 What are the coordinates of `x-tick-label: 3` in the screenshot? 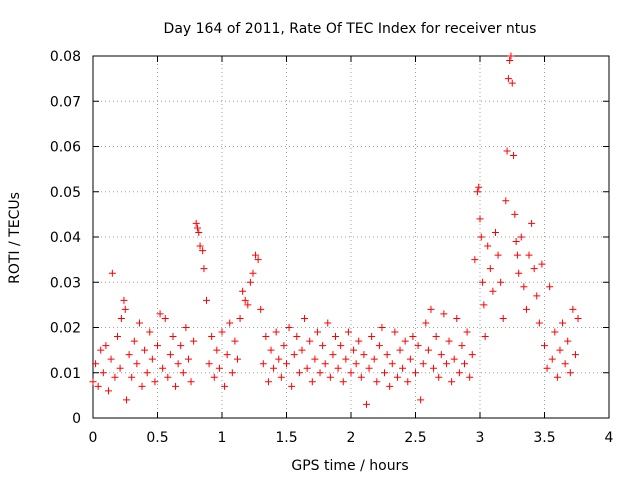 It's located at (480, 438).